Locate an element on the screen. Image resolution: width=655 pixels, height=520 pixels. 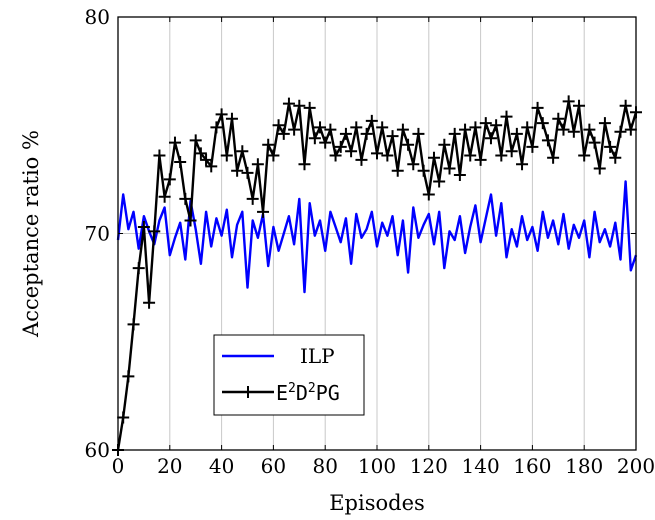
y-axis-label: Acceptance ratio % is located at coordinates (31, 234).